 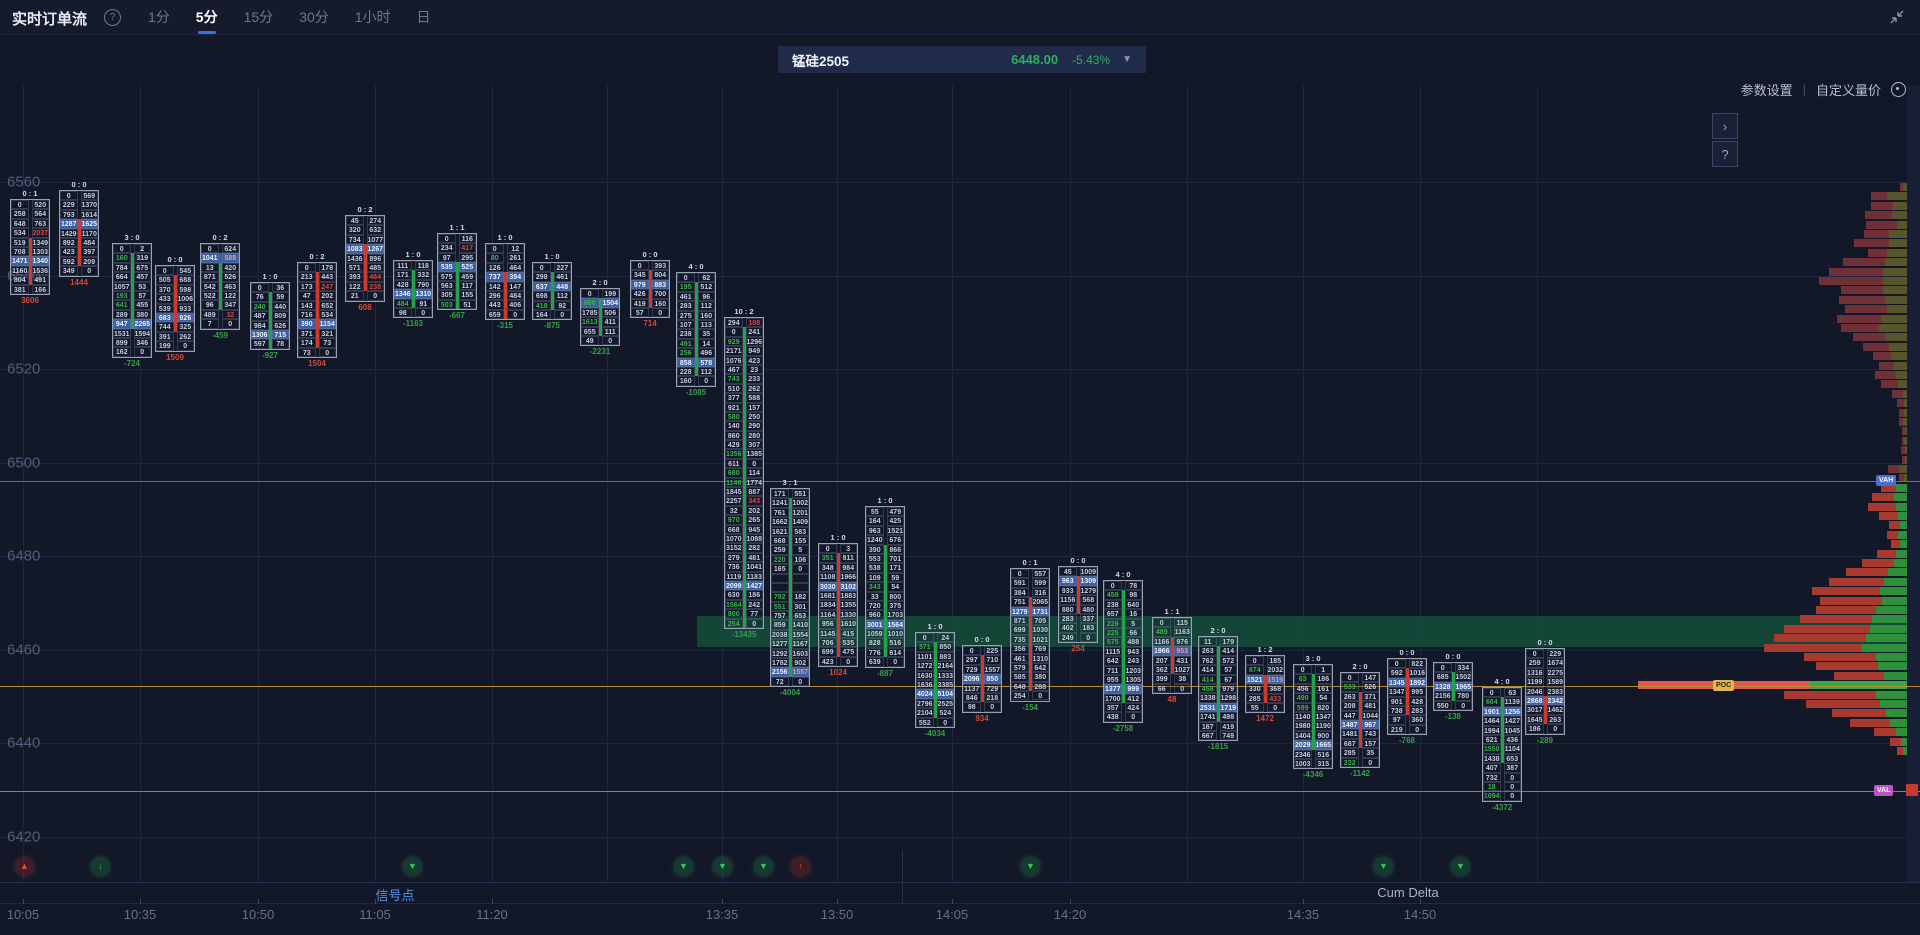 What do you see at coordinates (210, 314) in the screenshot?
I see `bid-volume-cell: 489` at bounding box center [210, 314].